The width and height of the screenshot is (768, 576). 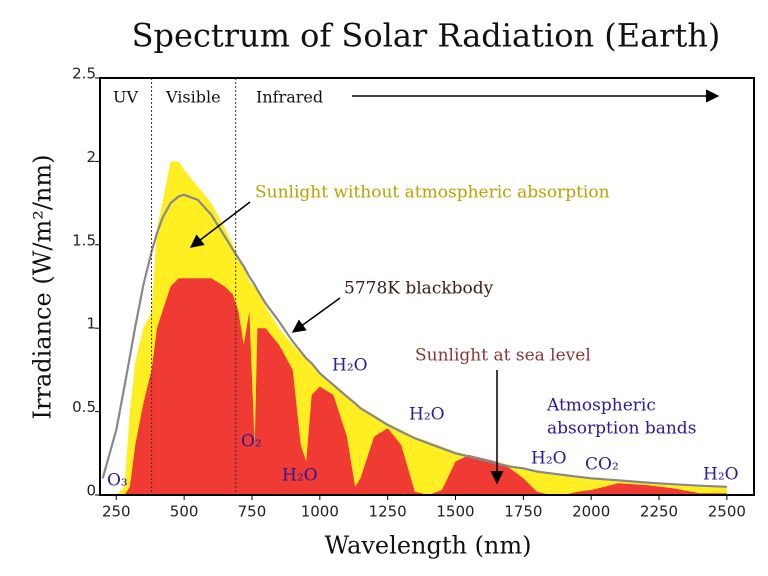 What do you see at coordinates (84, 240) in the screenshot?
I see `y-tick-label: 1.5` at bounding box center [84, 240].